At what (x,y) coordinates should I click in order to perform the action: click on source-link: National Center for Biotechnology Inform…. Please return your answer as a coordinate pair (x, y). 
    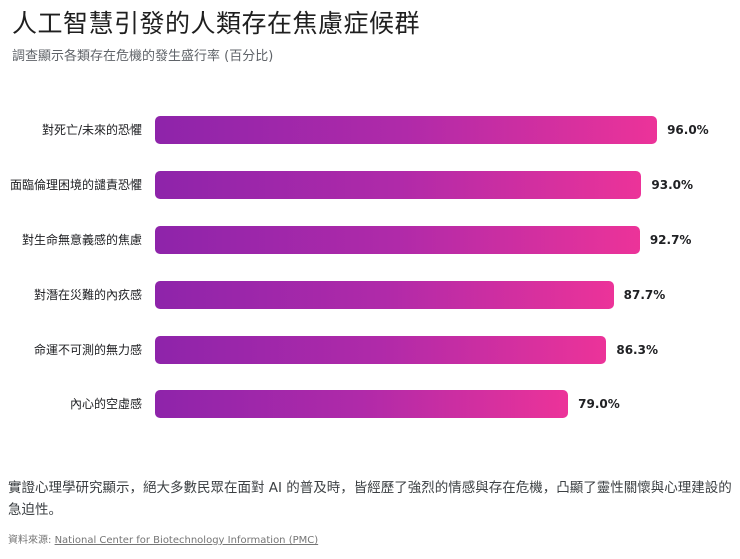
    Looking at the image, I should click on (186, 540).